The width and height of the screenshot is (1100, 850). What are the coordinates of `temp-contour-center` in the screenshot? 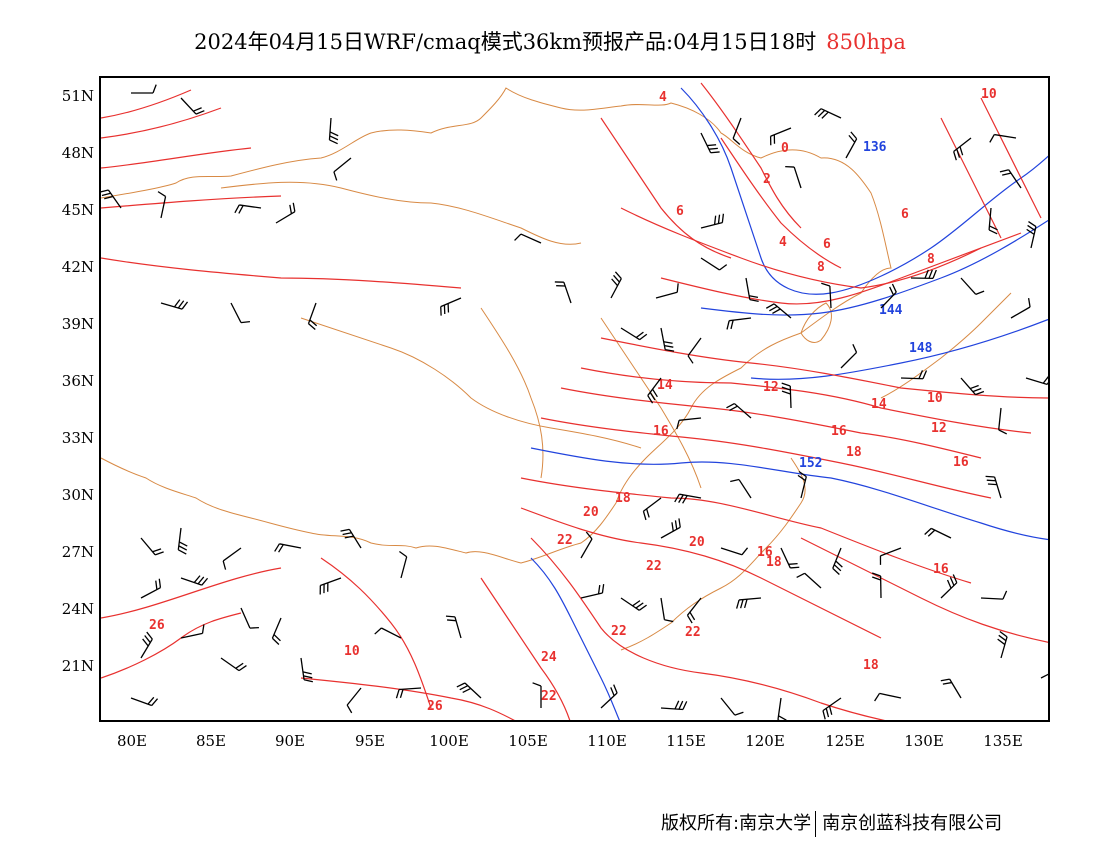 It's located at (376, 633).